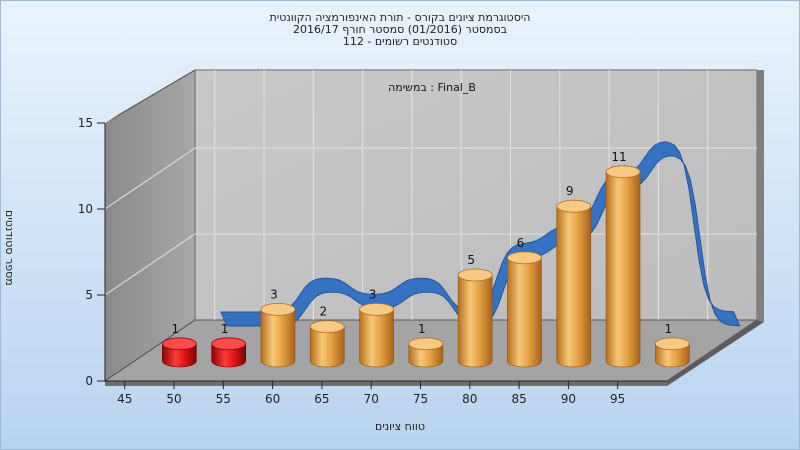 The image size is (800, 450). Describe the element at coordinates (386, 383) in the screenshot. I see `floor-edge` at that location.